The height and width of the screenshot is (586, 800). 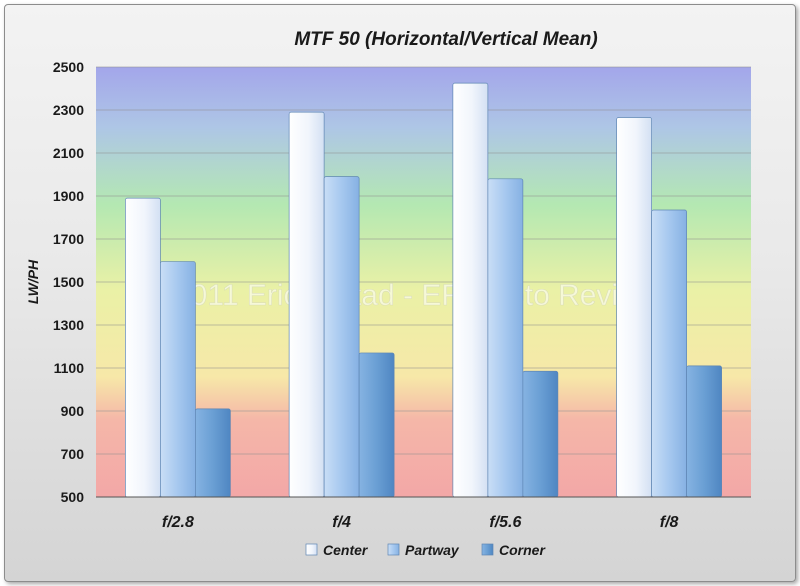 I want to click on x-tick-label: f/5.6, so click(x=505, y=522).